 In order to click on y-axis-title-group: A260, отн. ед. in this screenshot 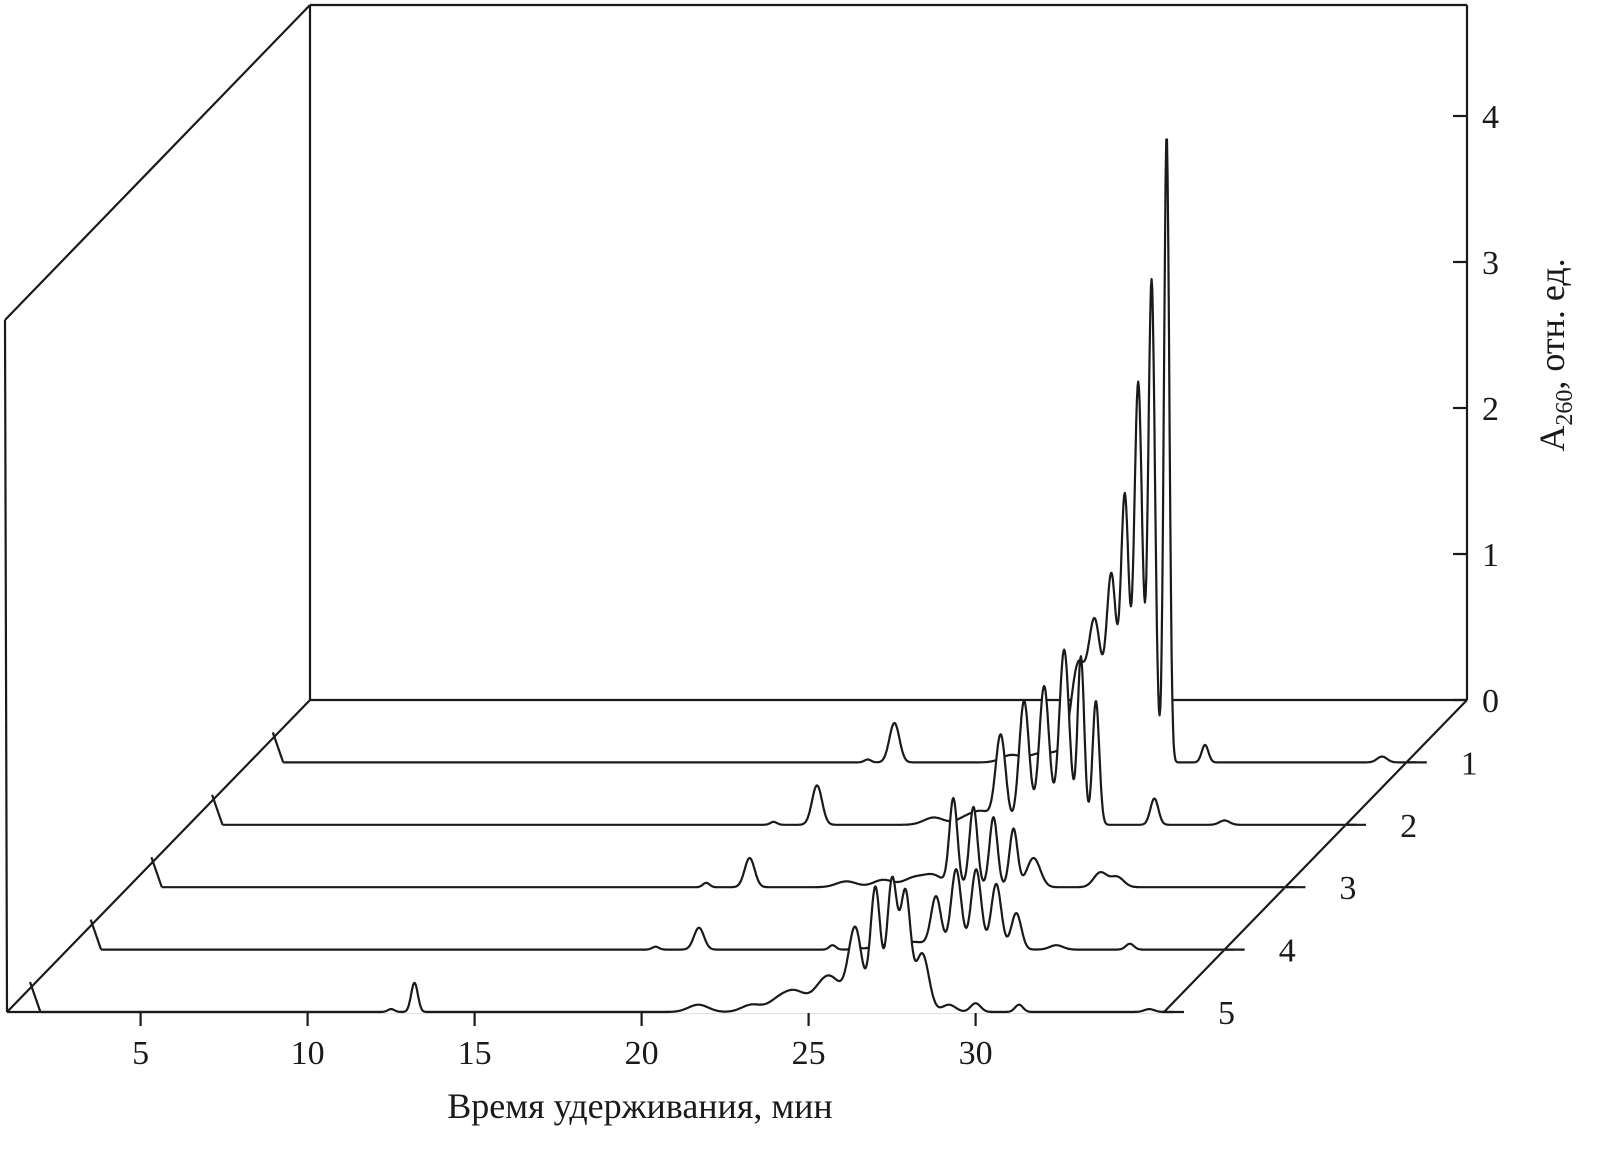, I will do `click(1555, 354)`.